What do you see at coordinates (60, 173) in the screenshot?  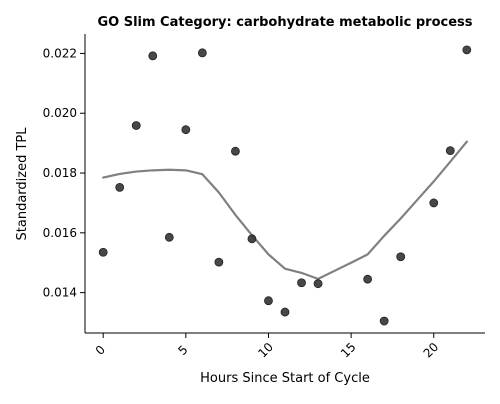 I see `y-tick-label-2: 0.018` at bounding box center [60, 173].